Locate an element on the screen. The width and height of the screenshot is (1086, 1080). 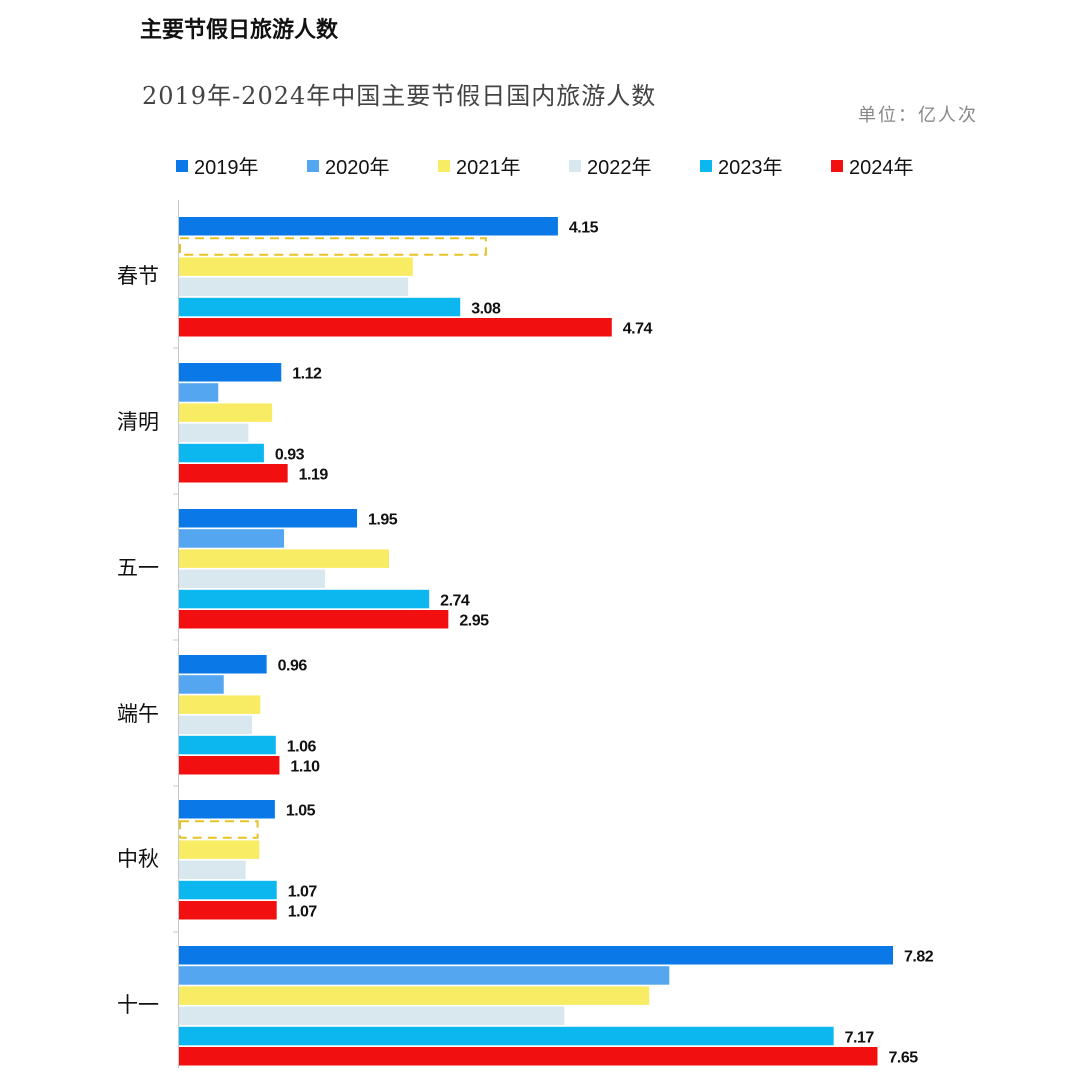
bar-2024年-五一 is located at coordinates (314, 619).